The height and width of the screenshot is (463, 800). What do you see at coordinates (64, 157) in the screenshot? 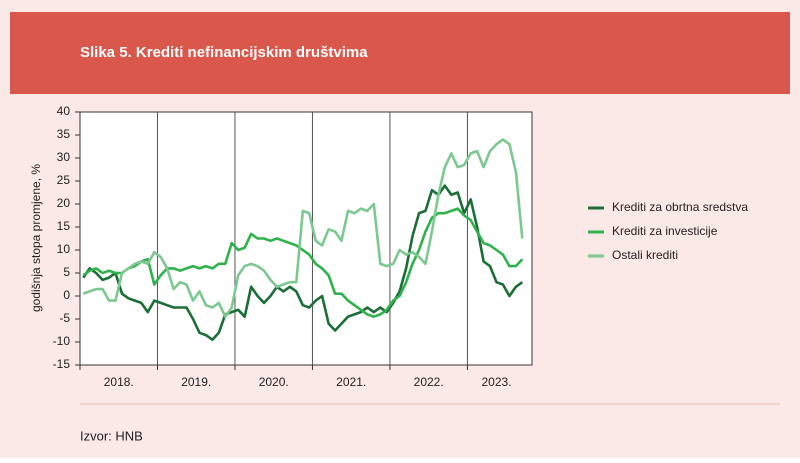
I see `y-tick-label: 30` at bounding box center [64, 157].